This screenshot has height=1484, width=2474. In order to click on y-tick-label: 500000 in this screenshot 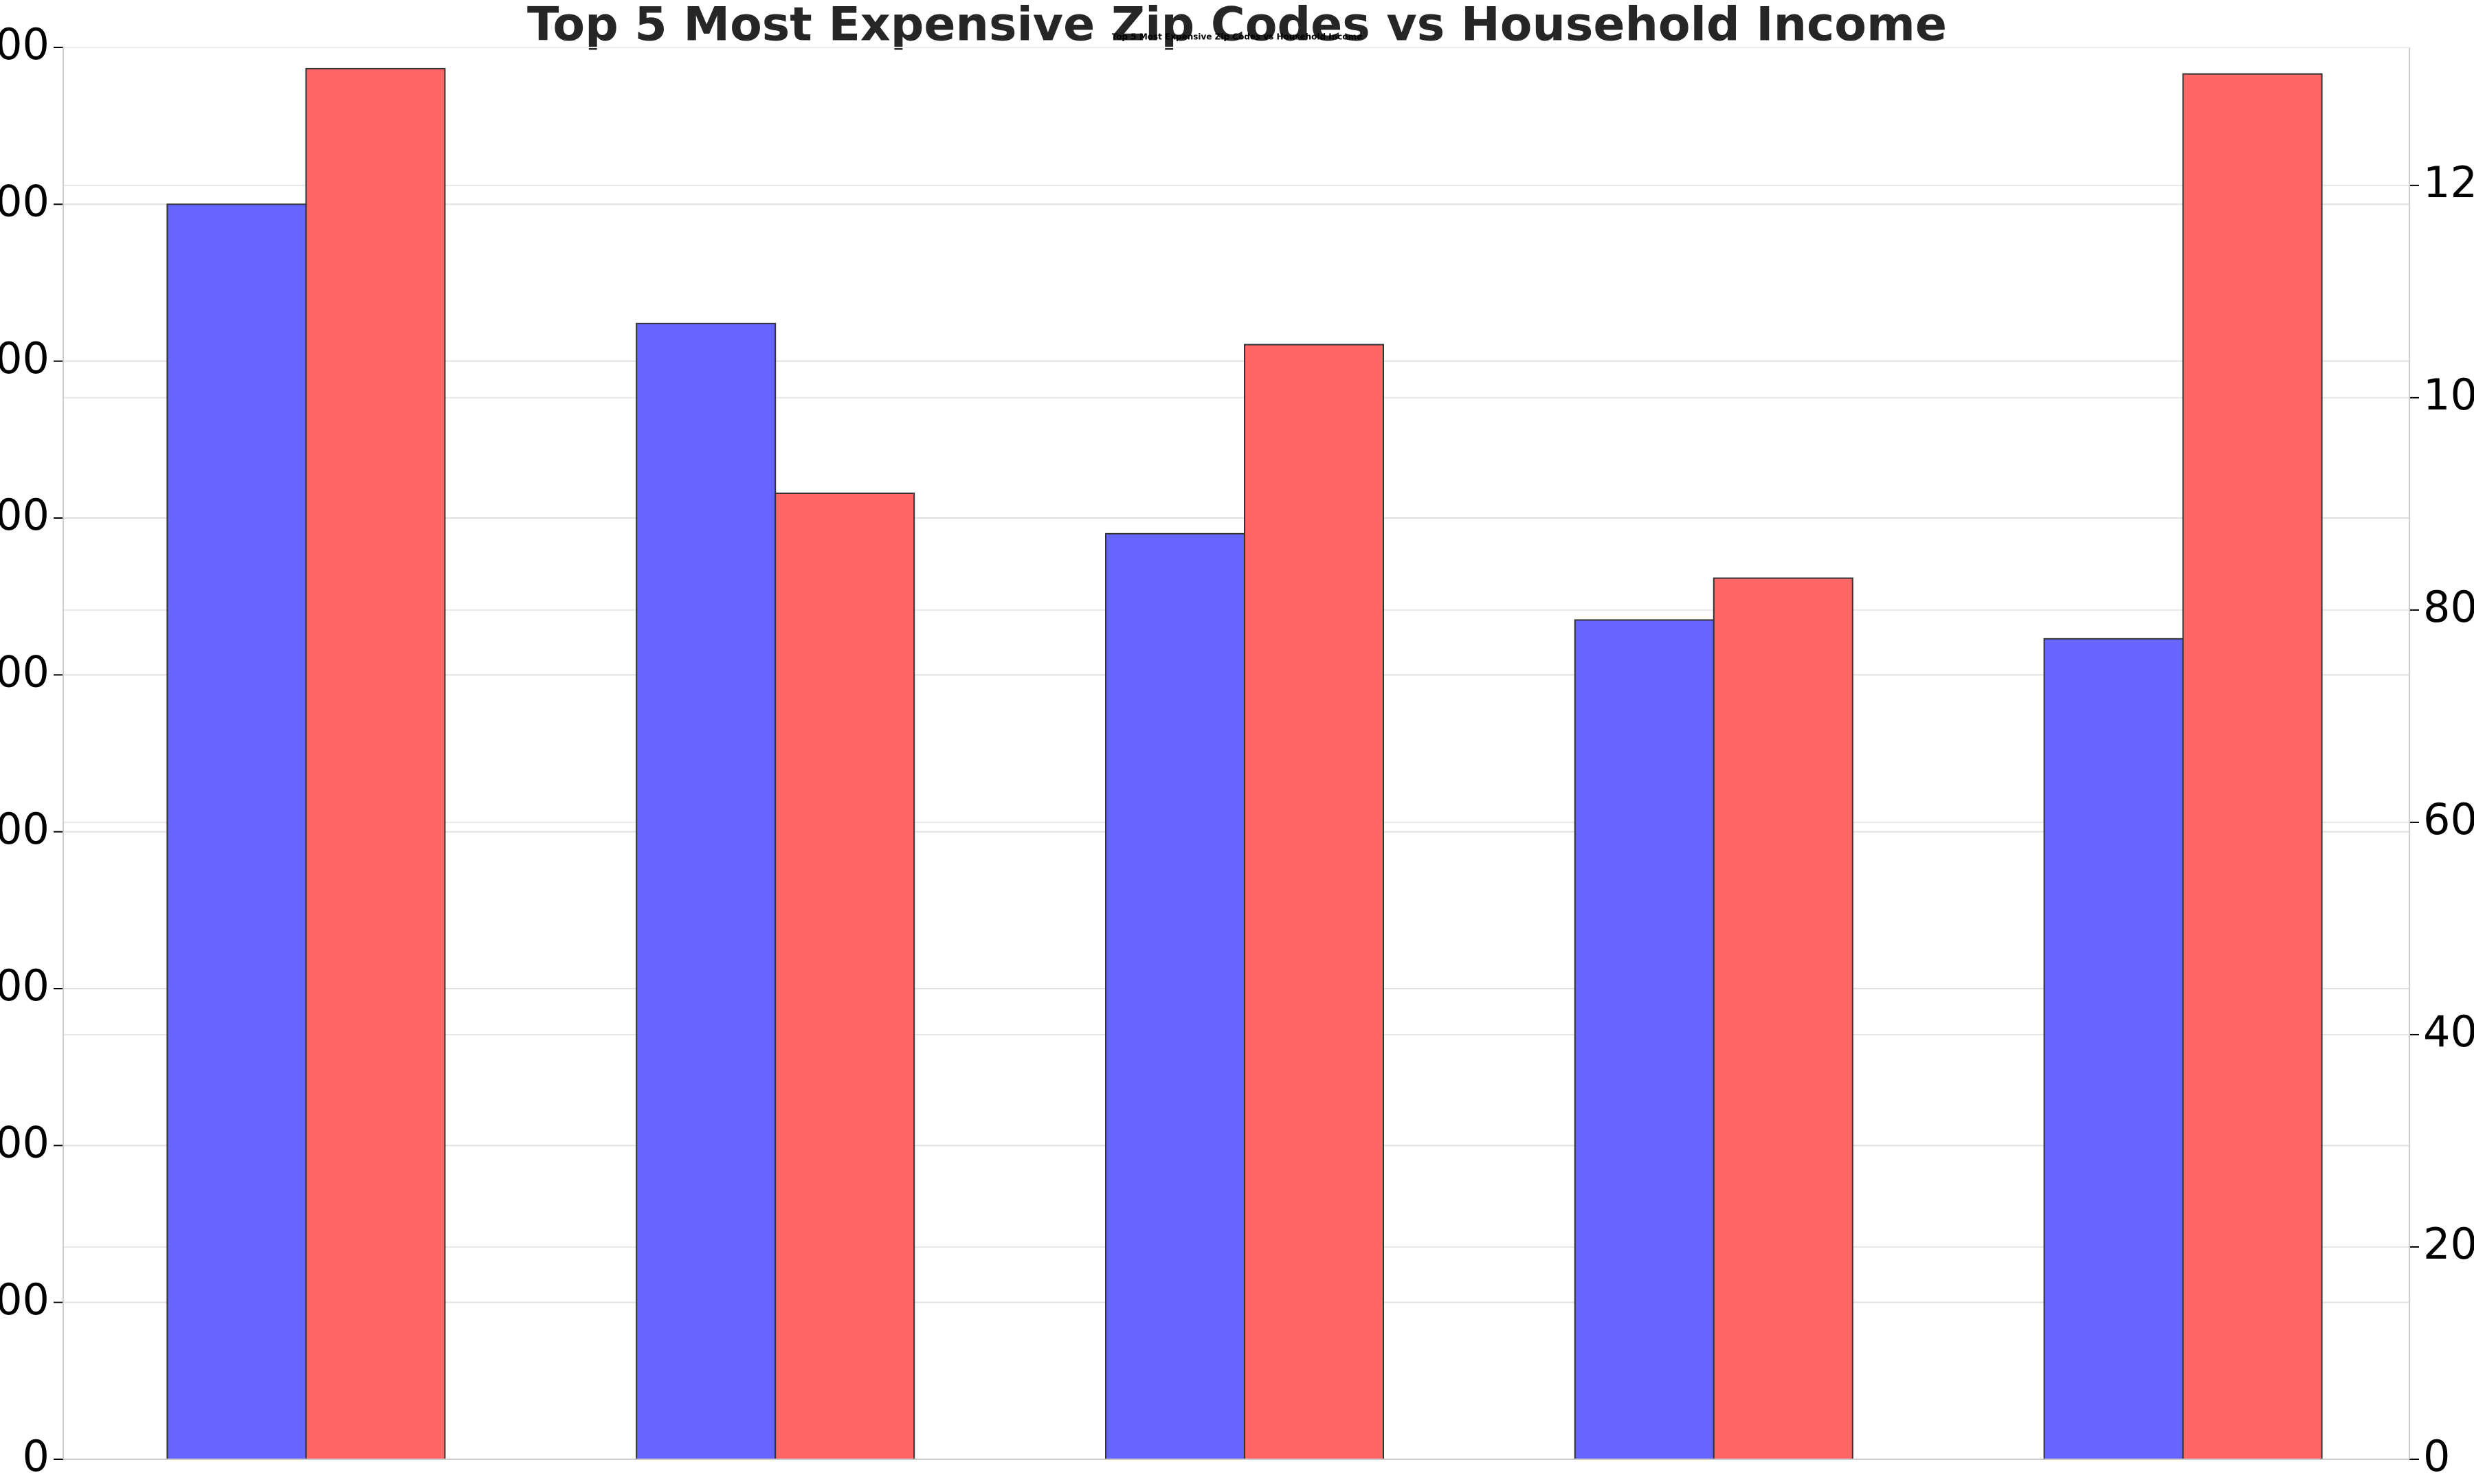, I will do `click(24, 672)`.